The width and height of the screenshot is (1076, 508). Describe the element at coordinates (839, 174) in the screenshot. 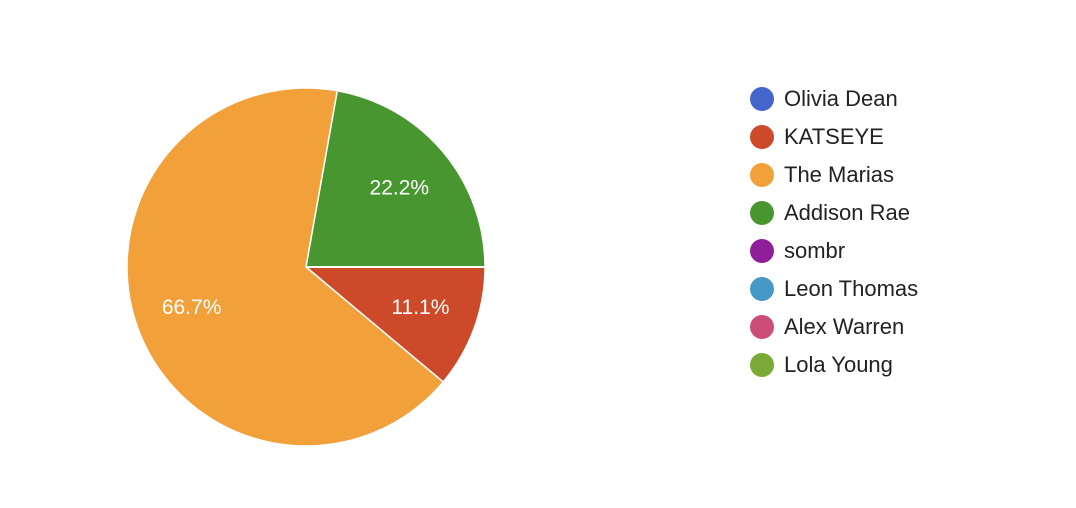

I see `legend-label: The Marias` at that location.